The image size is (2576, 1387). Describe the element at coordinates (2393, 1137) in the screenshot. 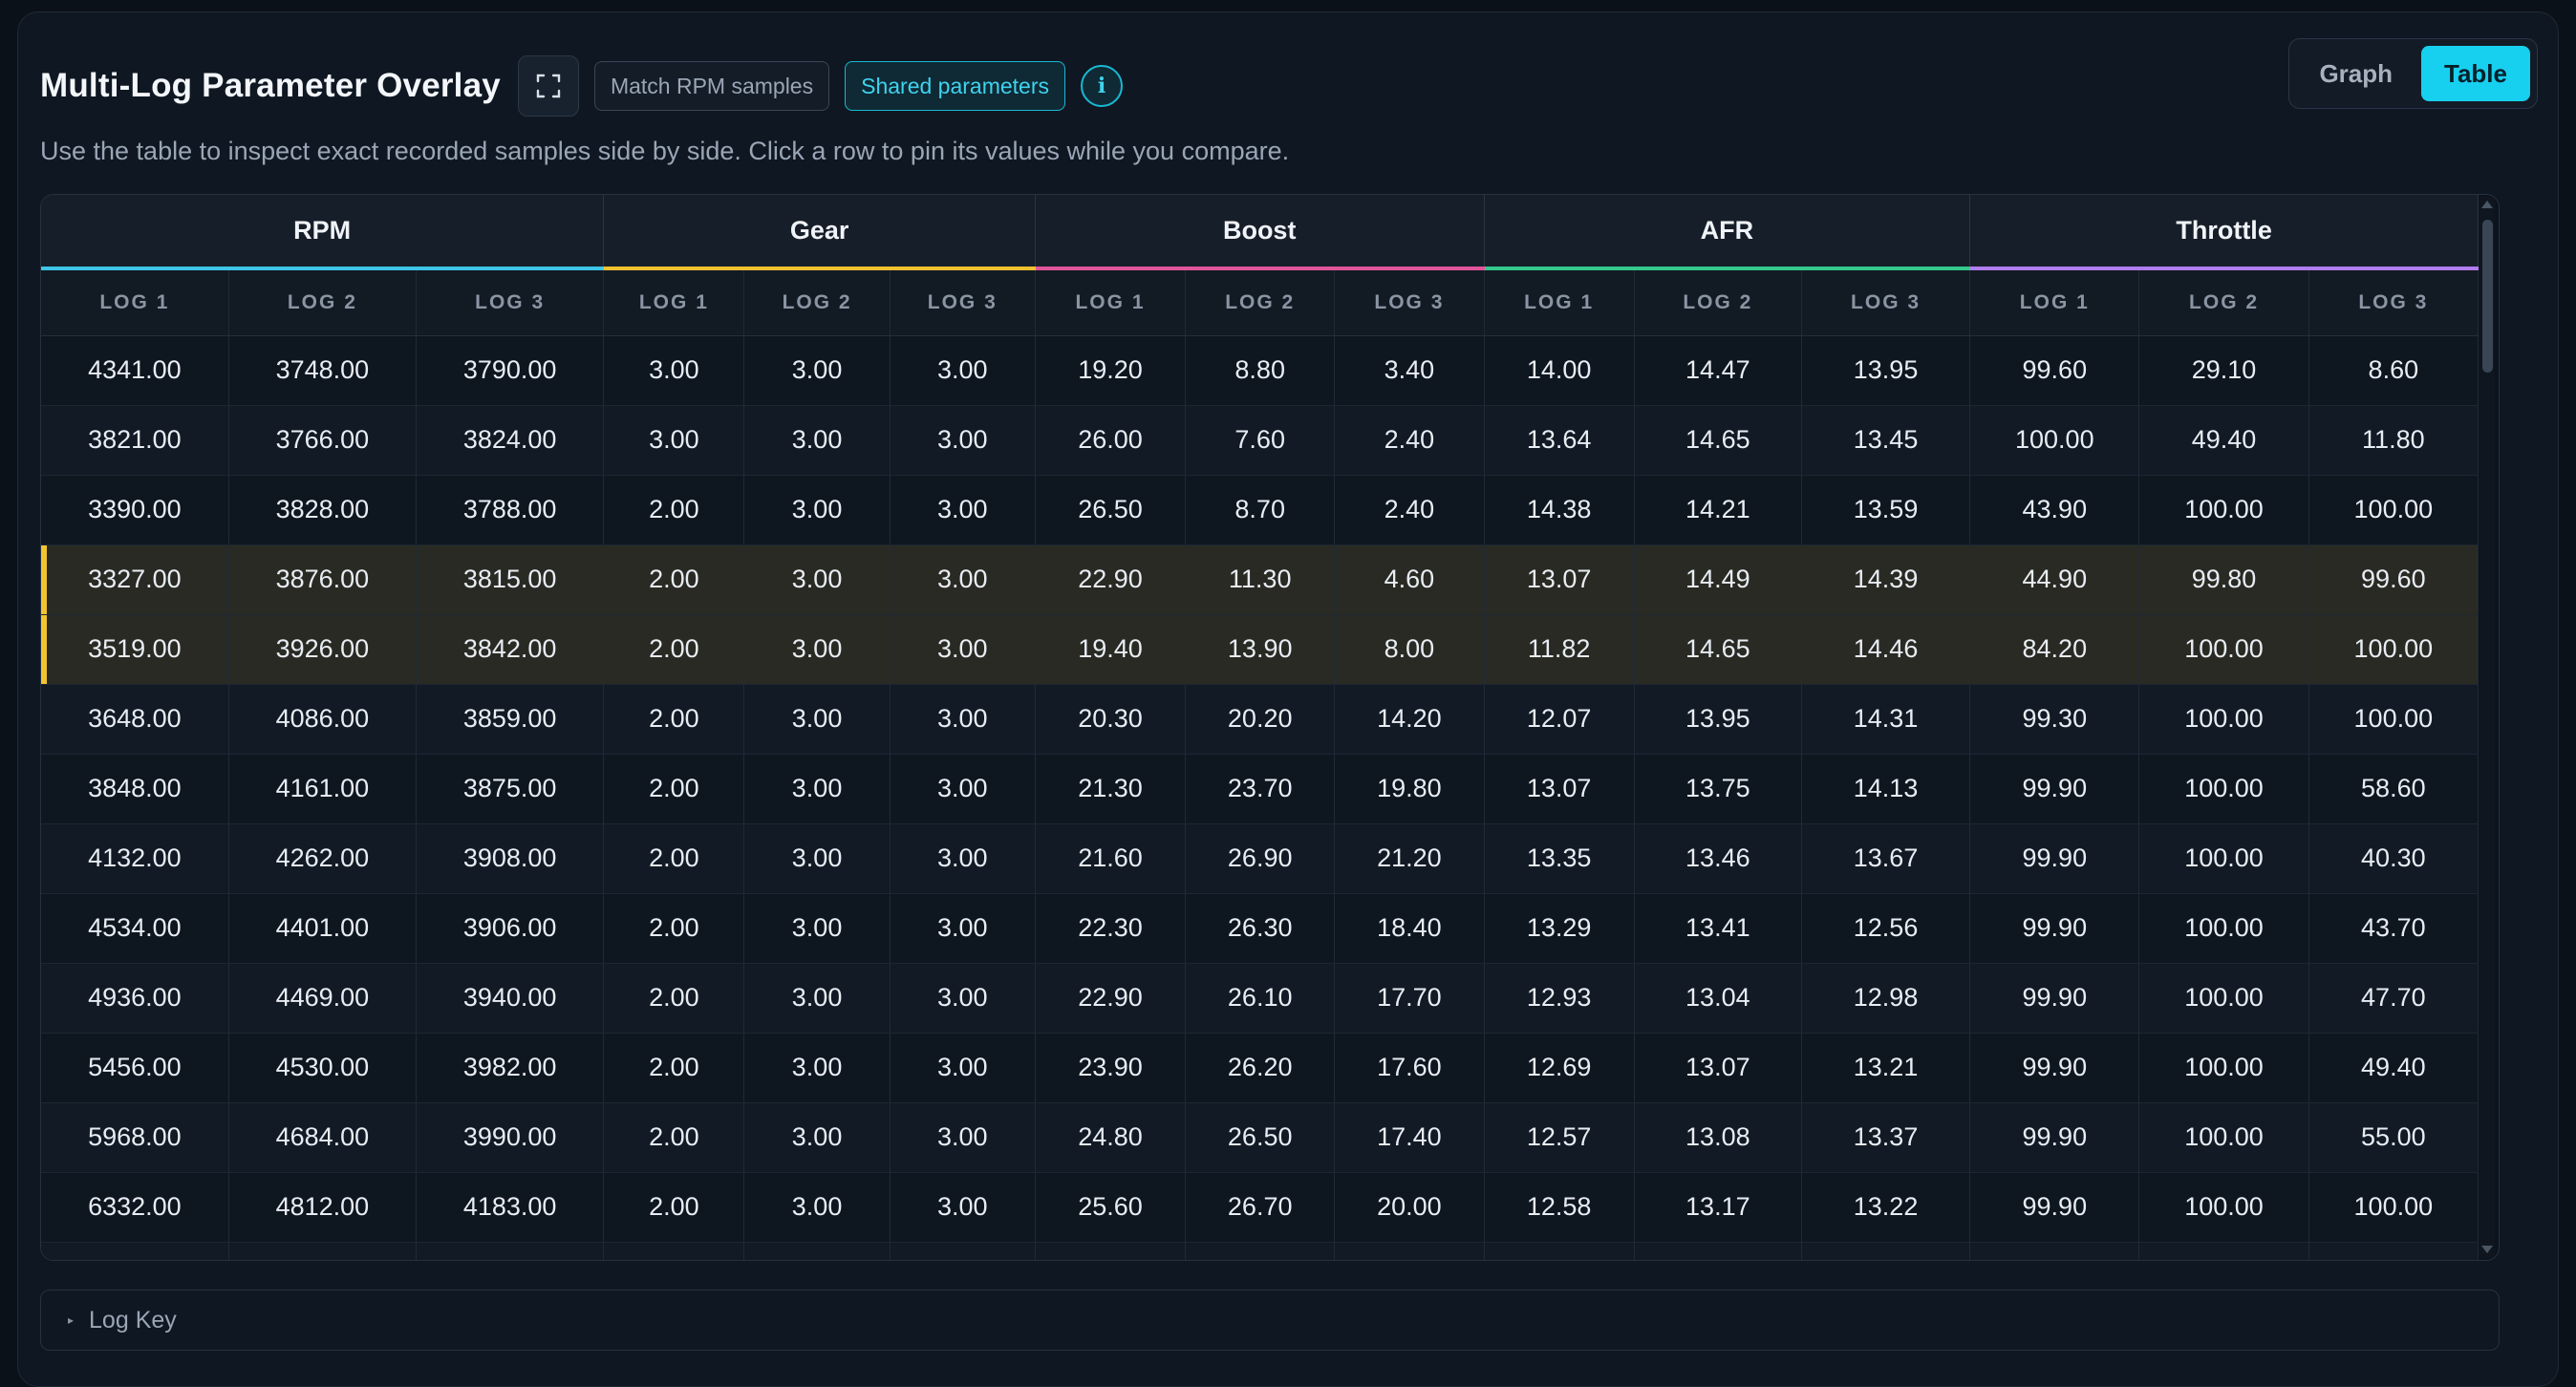

I see `table-cell: 55.00` at that location.